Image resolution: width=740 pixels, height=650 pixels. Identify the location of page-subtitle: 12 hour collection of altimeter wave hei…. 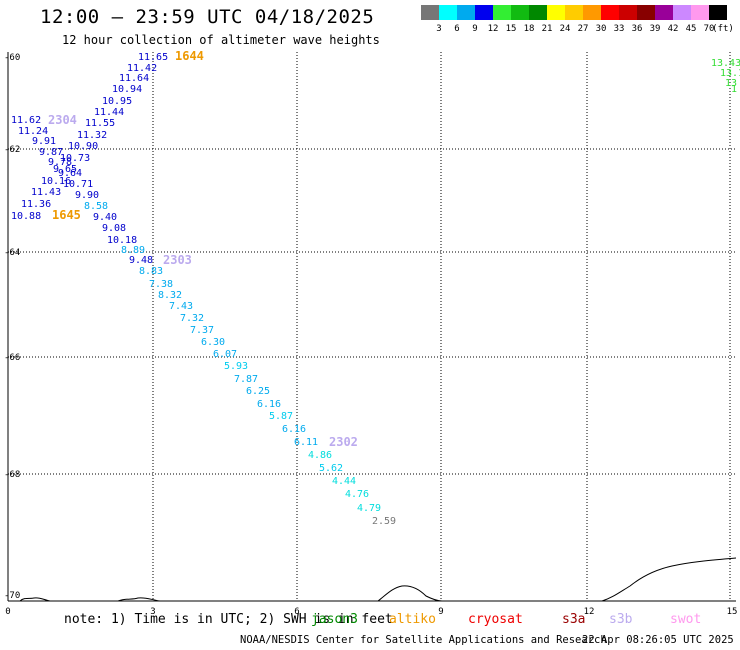
(221, 40).